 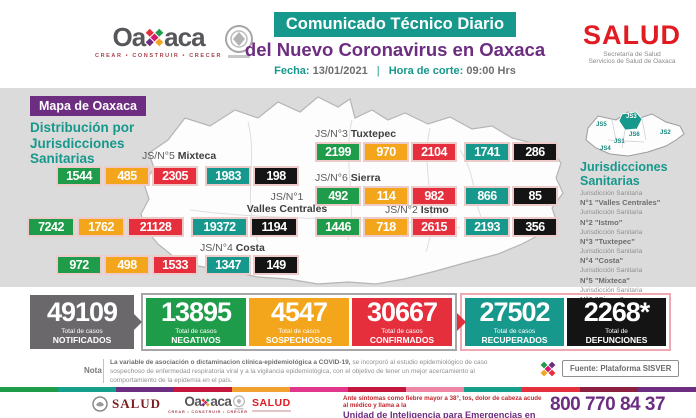 I want to click on state-seal-icon, so click(x=239, y=405).